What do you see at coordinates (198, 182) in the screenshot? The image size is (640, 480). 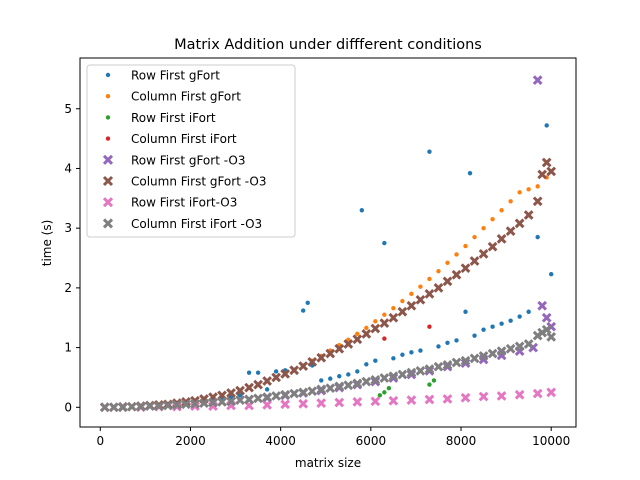 I see `legend-label: Column First gFort -O3` at bounding box center [198, 182].